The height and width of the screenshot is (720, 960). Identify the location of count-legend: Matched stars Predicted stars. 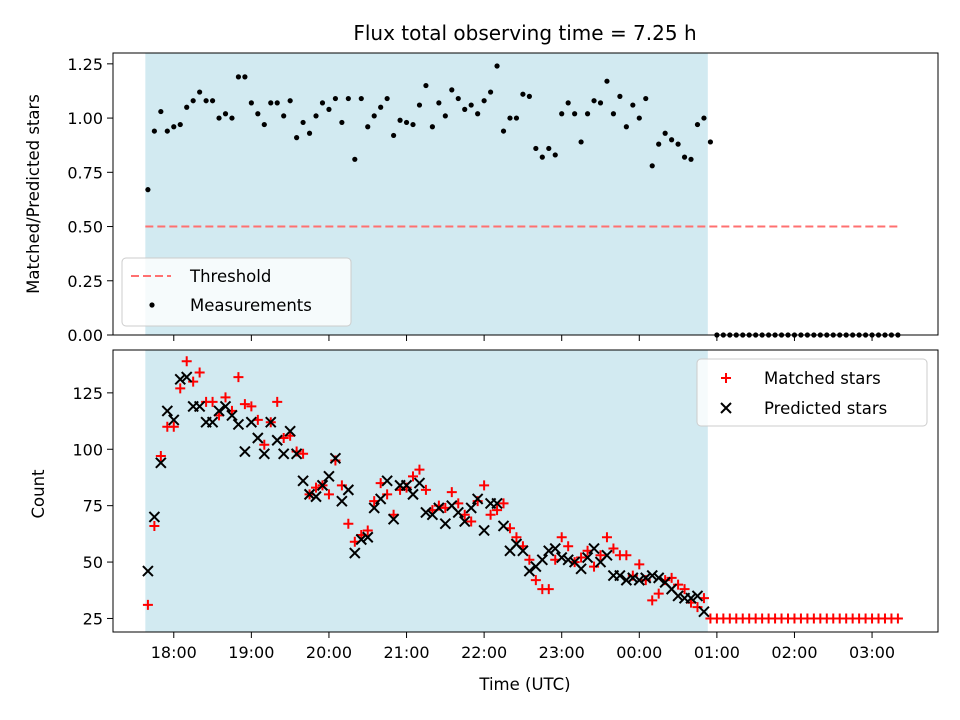
(812, 392).